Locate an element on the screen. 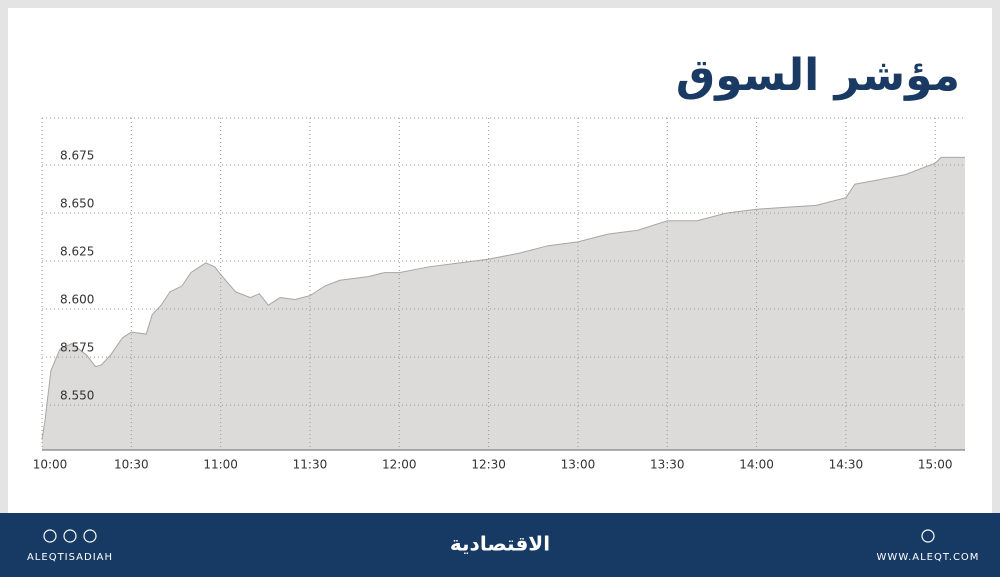 This screenshot has height=577, width=1000. y-tick-label: 8.650 is located at coordinates (77, 204).